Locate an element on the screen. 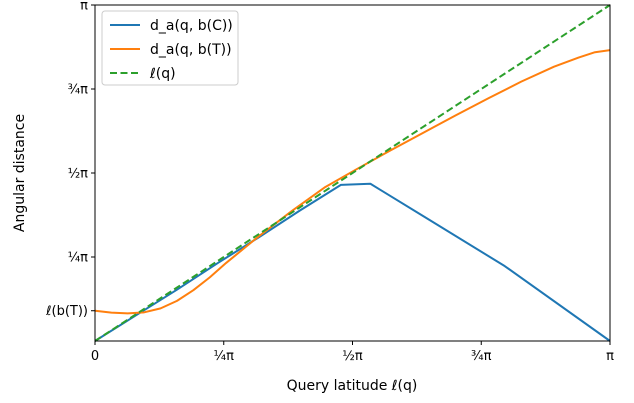 Image resolution: width=634 pixels, height=403 pixels. legend-box is located at coordinates (170, 48).